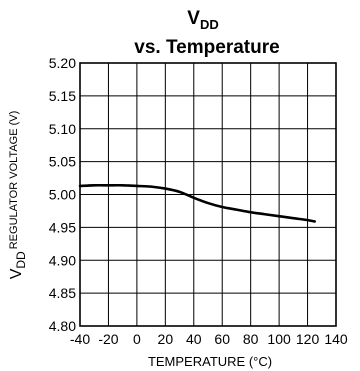 Image resolution: width=360 pixels, height=371 pixels. I want to click on y-axis-label-main: REGULATOR VOLTAGE (V), so click(14, 180).